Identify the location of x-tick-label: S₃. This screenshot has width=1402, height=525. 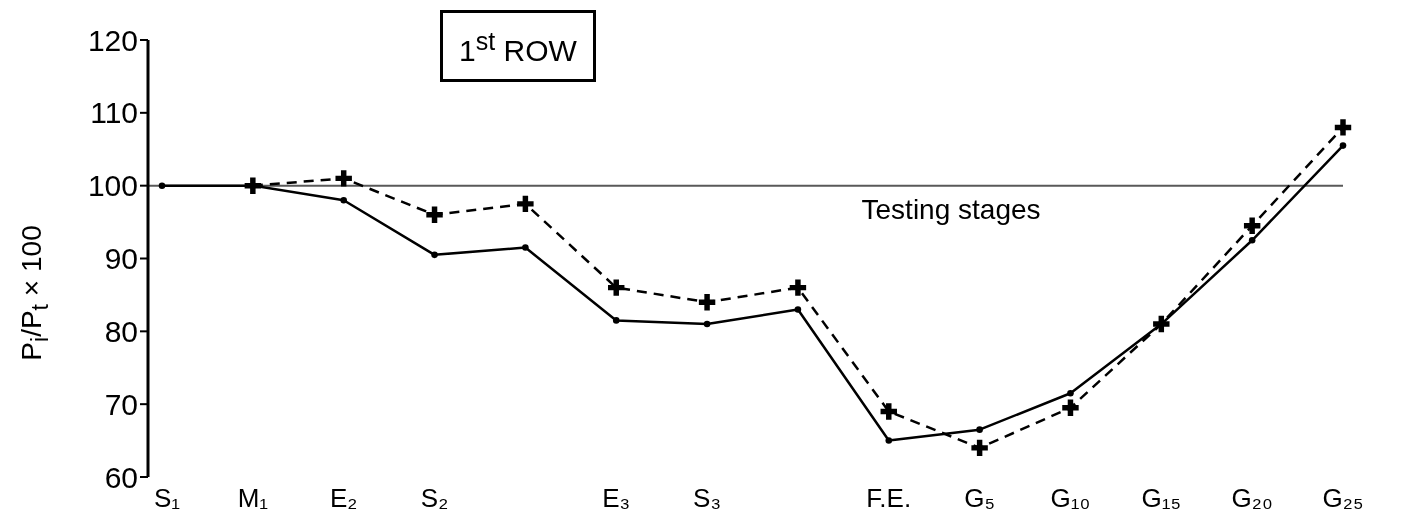
(707, 498).